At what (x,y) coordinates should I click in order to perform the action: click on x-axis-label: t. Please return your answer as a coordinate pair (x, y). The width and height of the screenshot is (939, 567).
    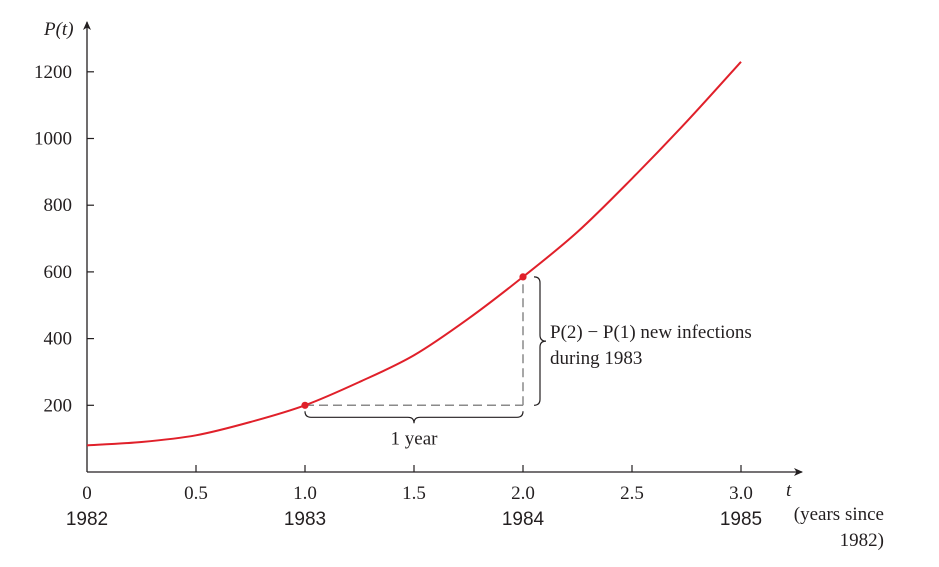
    Looking at the image, I should click on (789, 490).